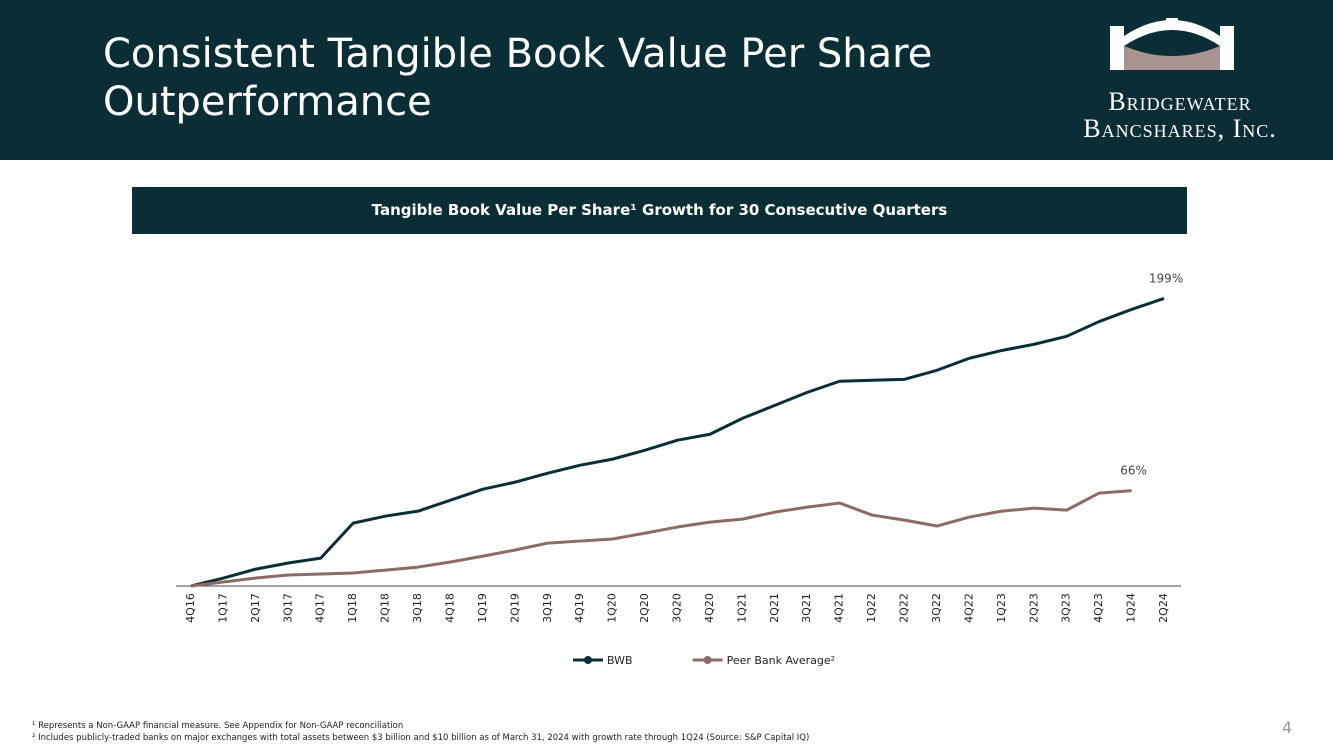 The height and width of the screenshot is (749, 1333). Describe the element at coordinates (1163, 608) in the screenshot. I see `x-tick-label: 2Q24` at that location.